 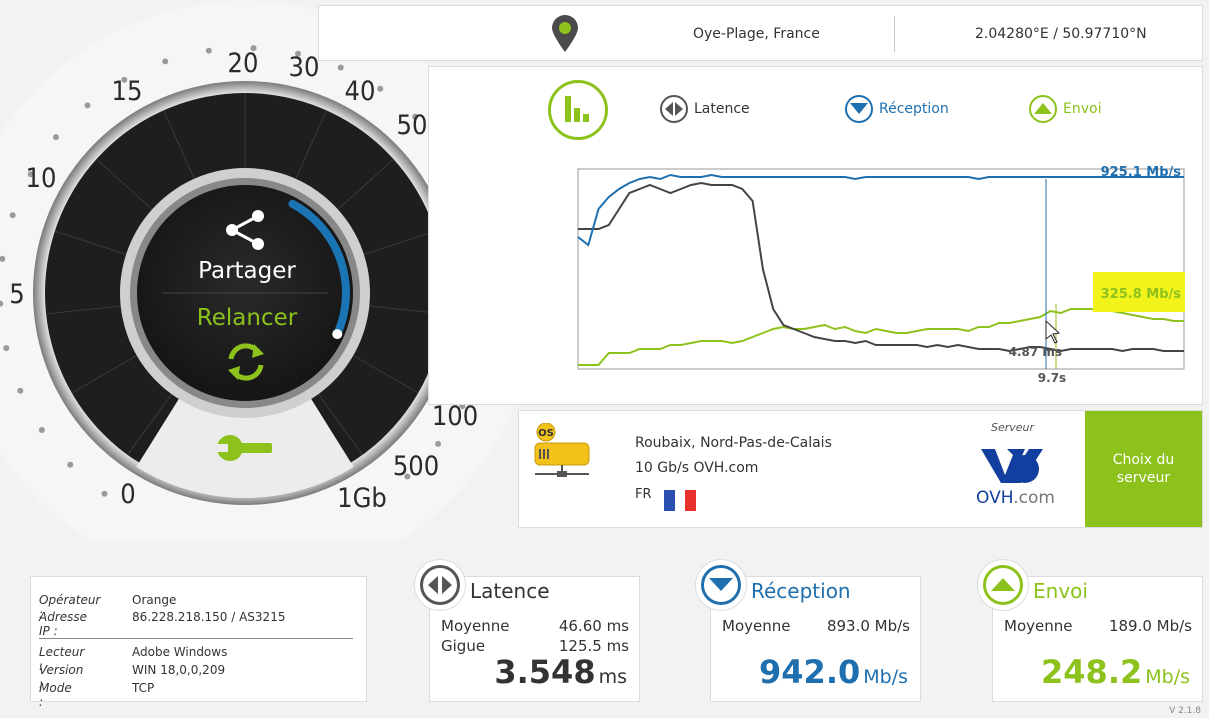 What do you see at coordinates (1061, 34) in the screenshot?
I see `location-coords: 2.04280°E / 50.97710°N` at bounding box center [1061, 34].